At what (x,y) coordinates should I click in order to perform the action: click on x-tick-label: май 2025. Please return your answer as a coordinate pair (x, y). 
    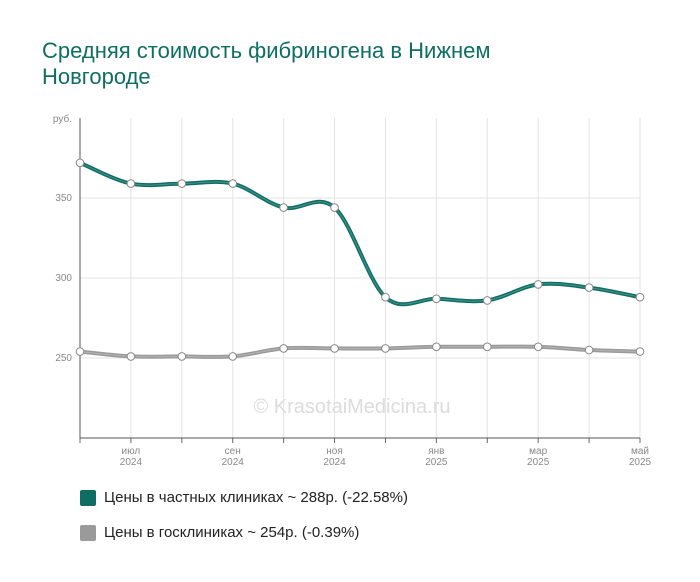
    Looking at the image, I should click on (640, 457).